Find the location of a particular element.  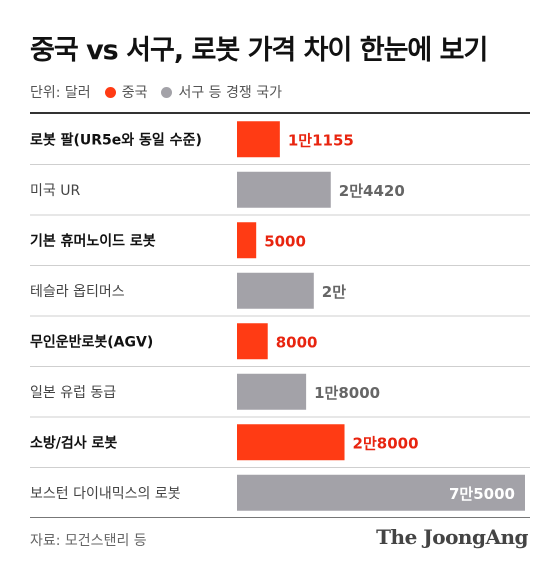

legend: 단위: 달러 중국 서구 등 경쟁 국가 is located at coordinates (156, 92).